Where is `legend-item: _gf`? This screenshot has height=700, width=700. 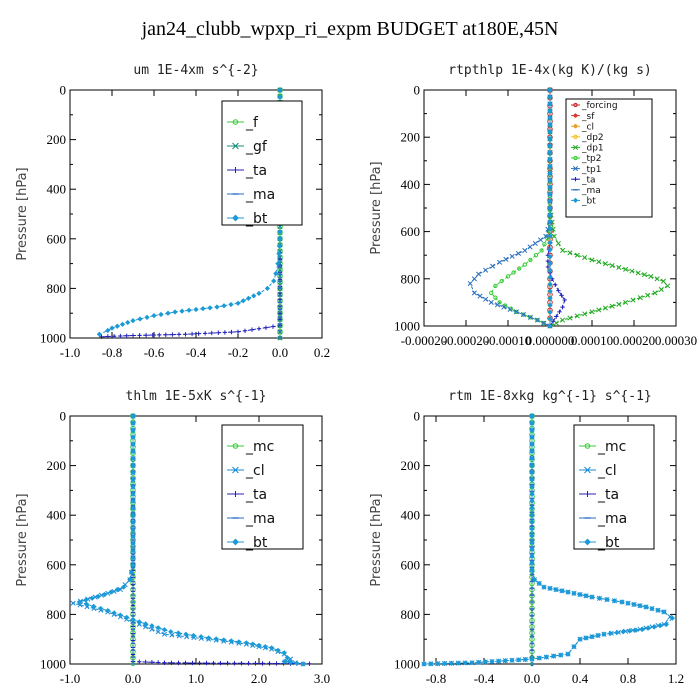 legend-item: _gf is located at coordinates (247, 147).